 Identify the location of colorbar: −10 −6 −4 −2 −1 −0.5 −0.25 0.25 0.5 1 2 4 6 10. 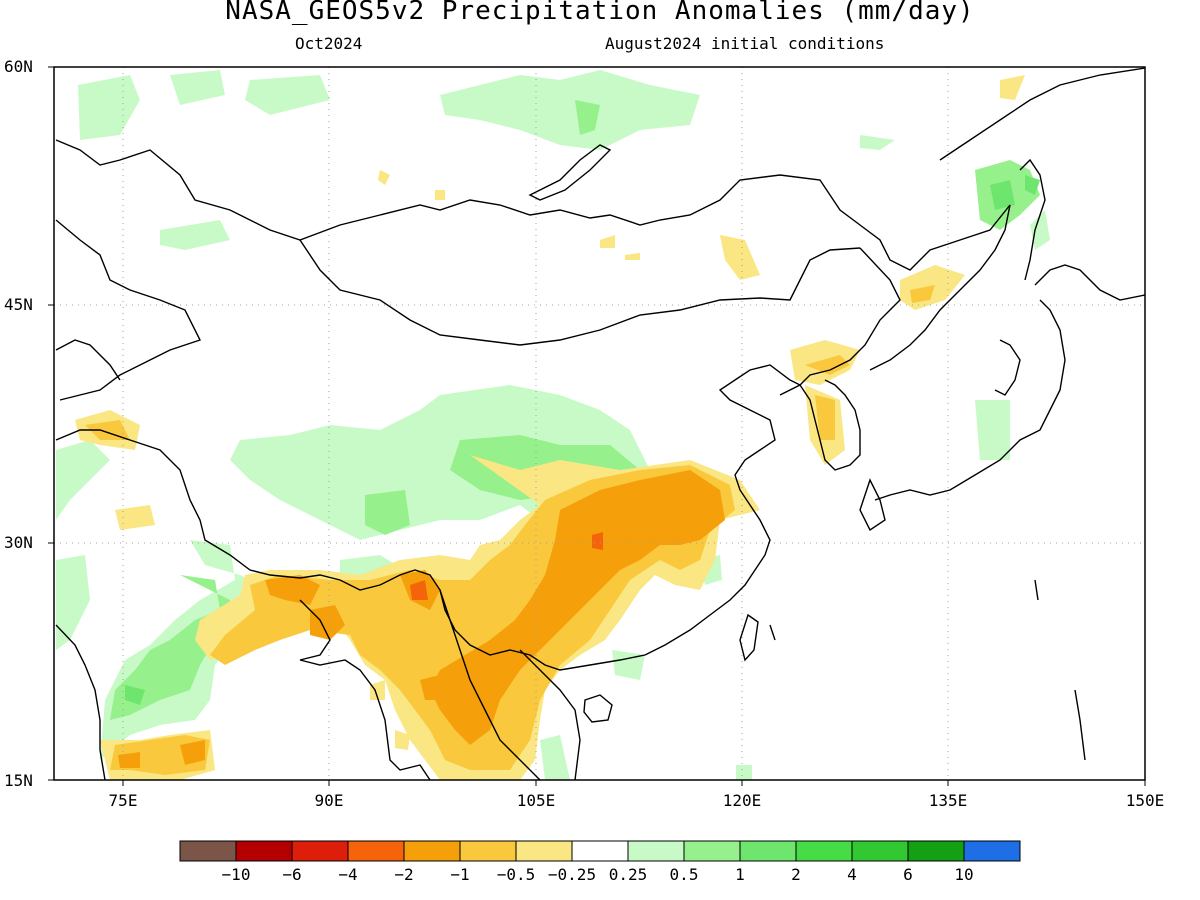
(600, 862).